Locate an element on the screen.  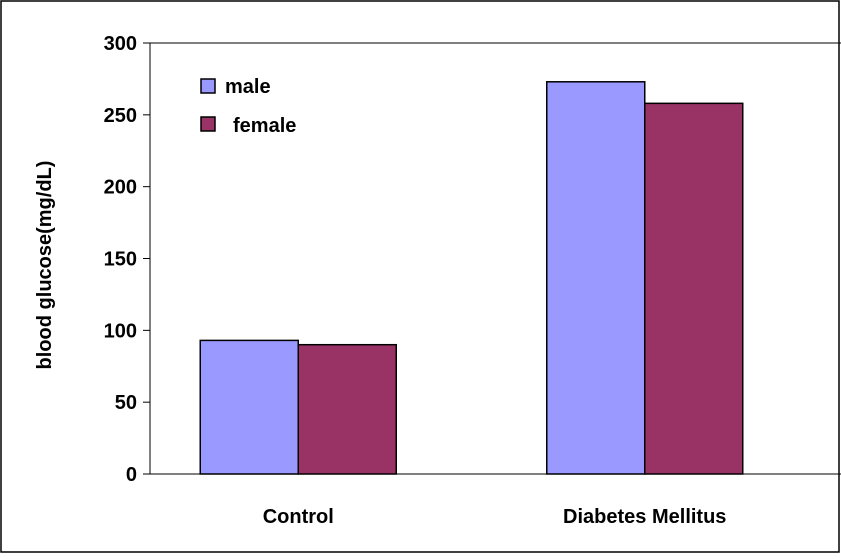
y-tick-label: 250 is located at coordinates (120, 116).